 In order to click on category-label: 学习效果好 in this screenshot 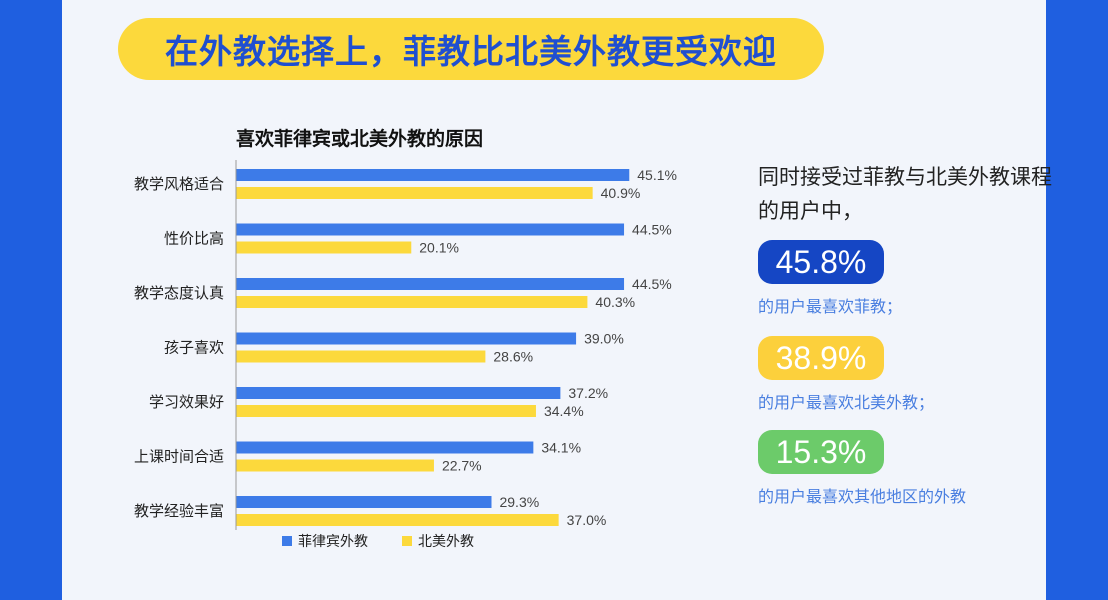, I will do `click(186, 402)`.